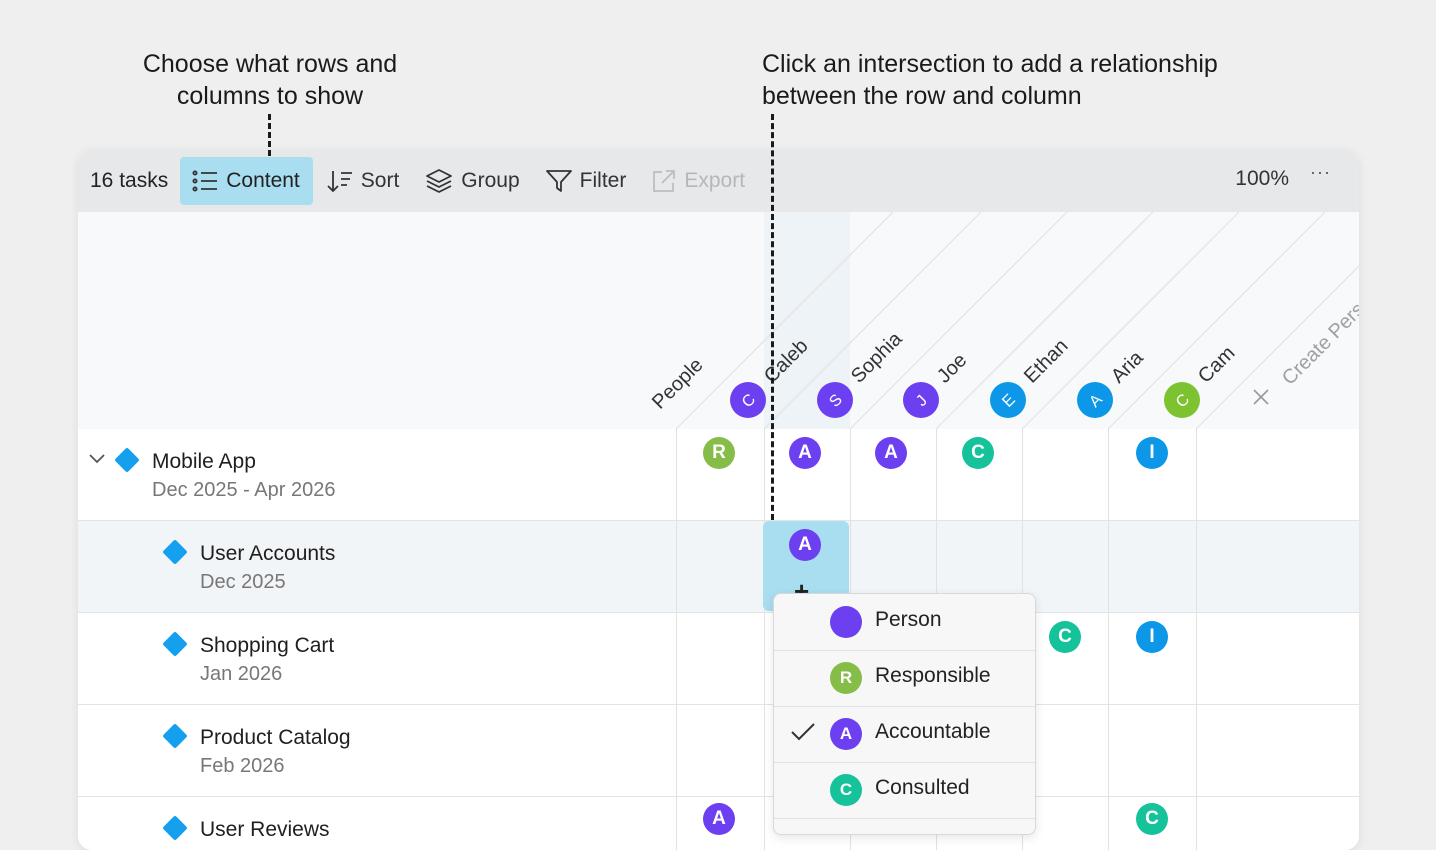 The height and width of the screenshot is (850, 1436). What do you see at coordinates (1318, 336) in the screenshot?
I see `create-person-label: Create Person` at bounding box center [1318, 336].